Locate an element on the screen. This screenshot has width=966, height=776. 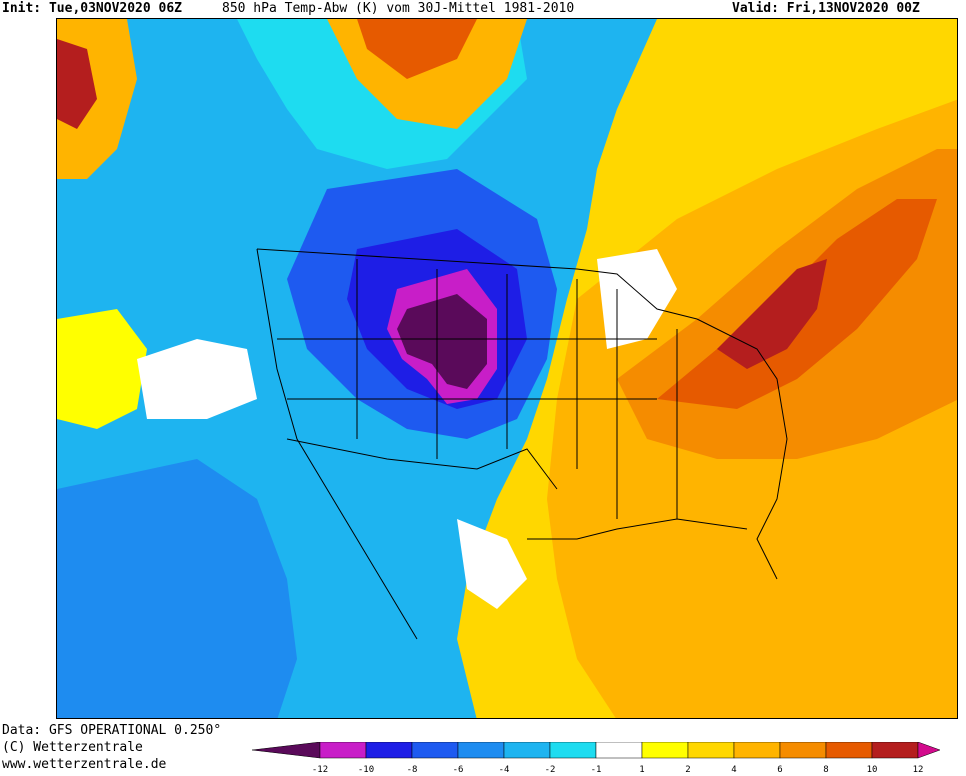
color-legend: -12 -10 -8 -6 -4 -2 -1 1 2 4 6 8 10 12 is located at coordinates (605, 759).